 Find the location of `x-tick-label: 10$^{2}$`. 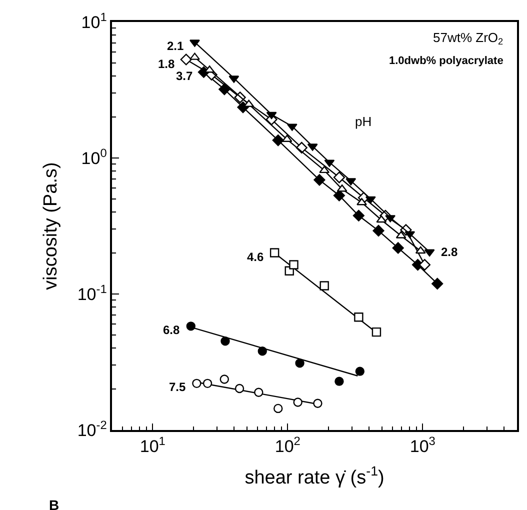

x-tick-label: 10$^{2}$ is located at coordinates (287, 445).